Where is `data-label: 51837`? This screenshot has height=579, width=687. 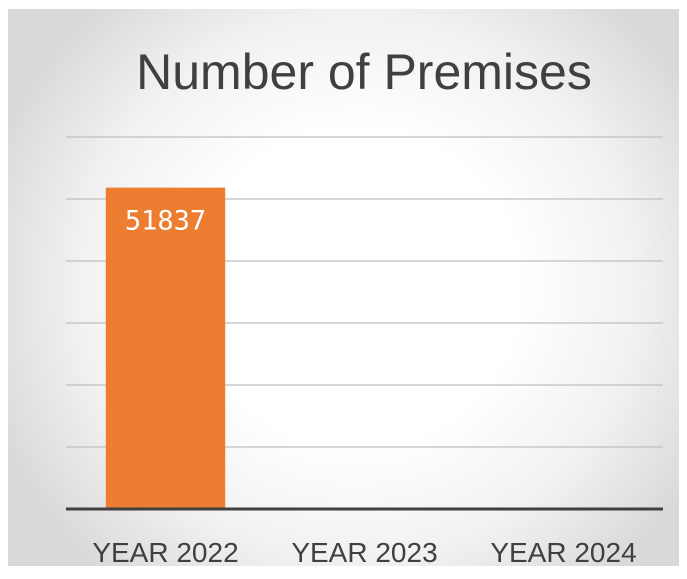 data-label: 51837 is located at coordinates (165, 221).